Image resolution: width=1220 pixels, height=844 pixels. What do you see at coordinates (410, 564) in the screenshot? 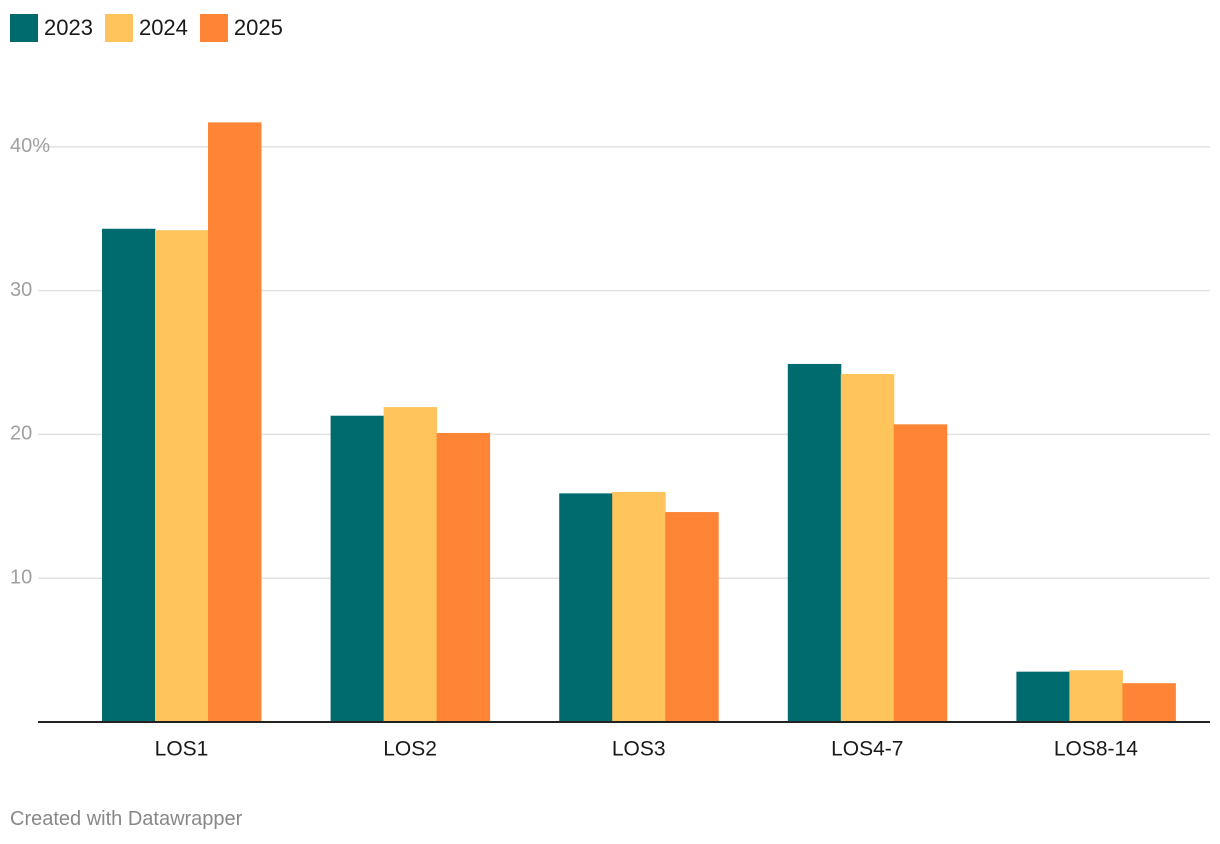
I see `bar-los2-2024` at bounding box center [410, 564].